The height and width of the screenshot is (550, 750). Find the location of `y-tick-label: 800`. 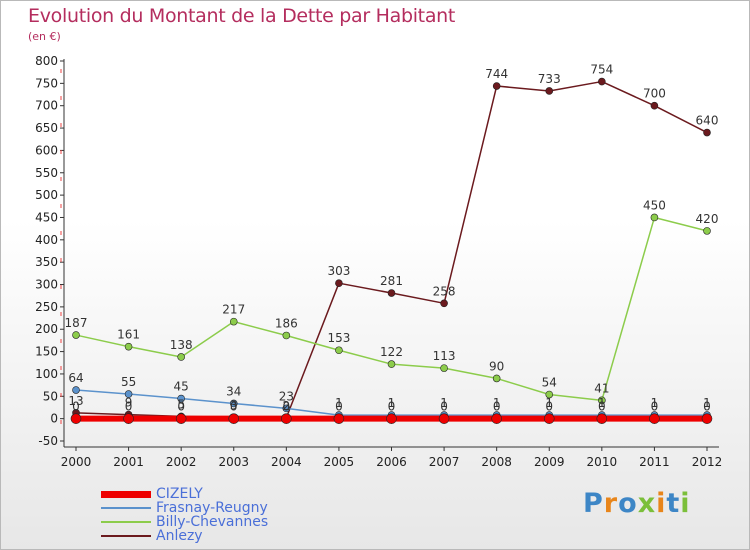

y-tick-label: 800 is located at coordinates (46, 61).